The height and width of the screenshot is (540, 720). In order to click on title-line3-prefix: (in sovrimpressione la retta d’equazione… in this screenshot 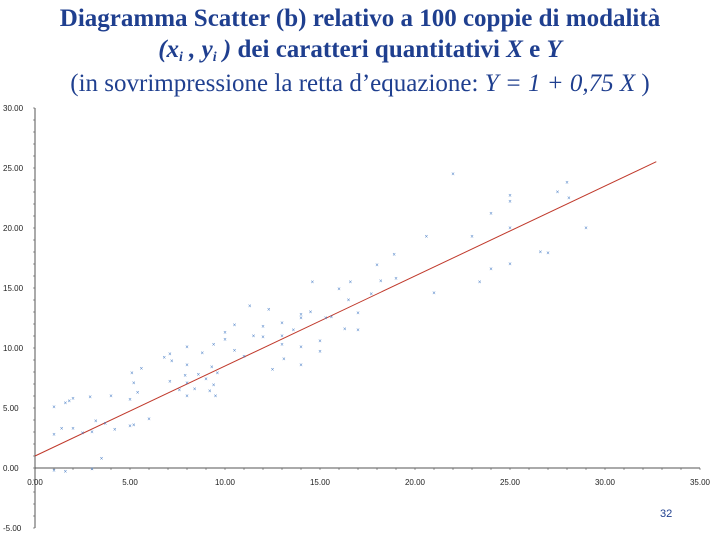, I will do `click(277, 83)`.